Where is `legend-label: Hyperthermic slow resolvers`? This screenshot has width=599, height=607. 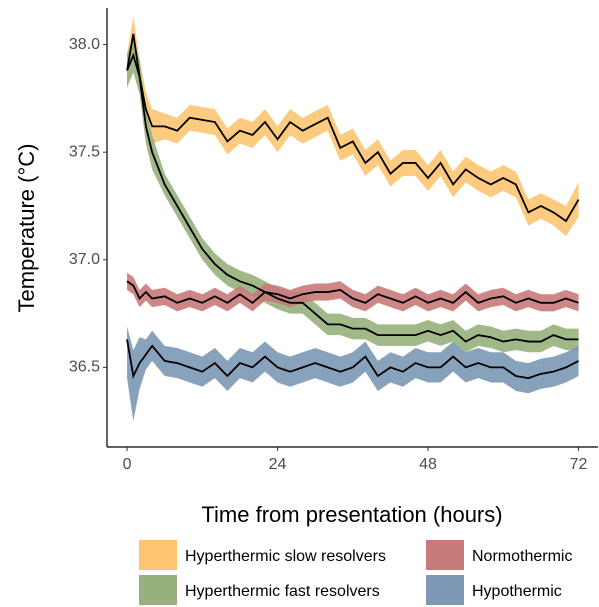 legend-label: Hyperthermic slow resolvers is located at coordinates (285, 556).